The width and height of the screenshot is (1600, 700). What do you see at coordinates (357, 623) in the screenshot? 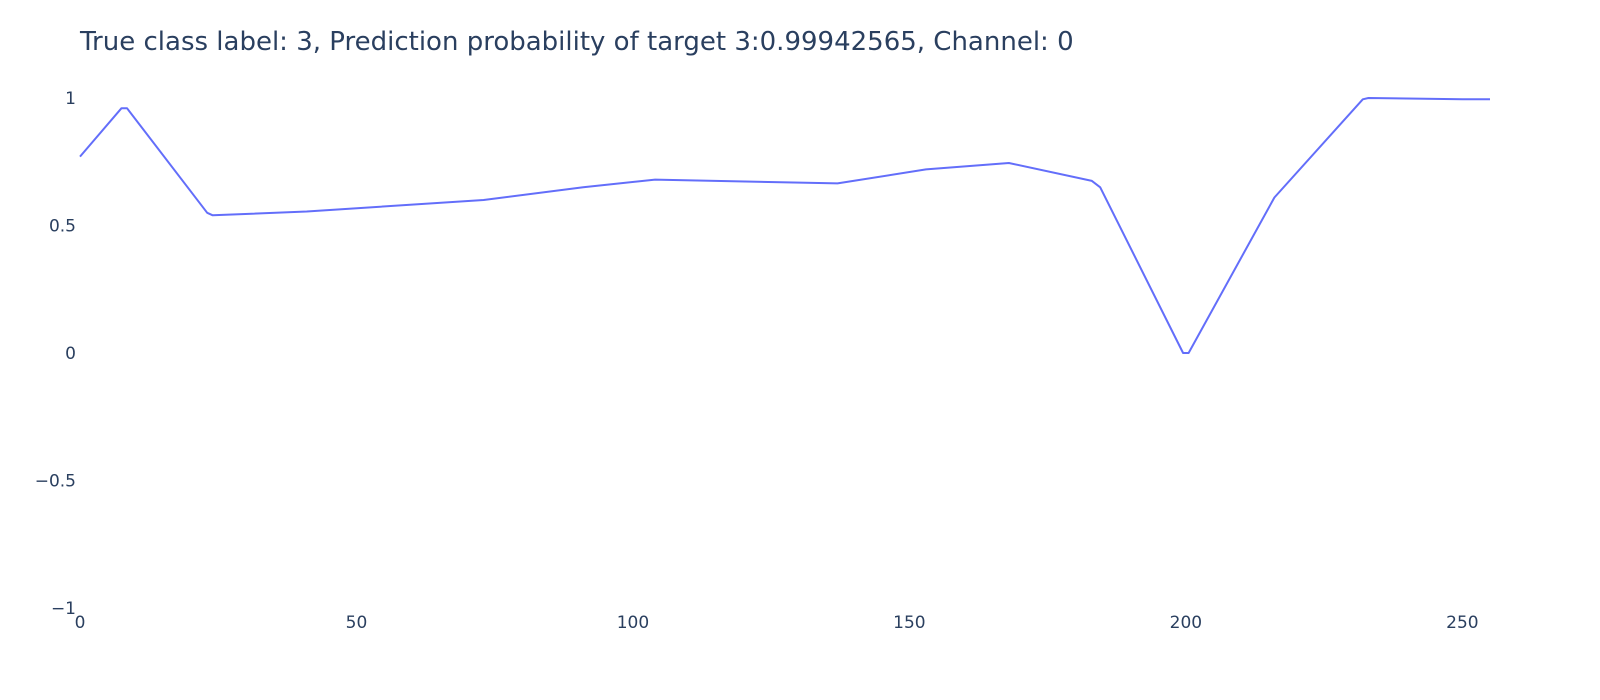
I see `x-tick-label: 50` at bounding box center [357, 623].